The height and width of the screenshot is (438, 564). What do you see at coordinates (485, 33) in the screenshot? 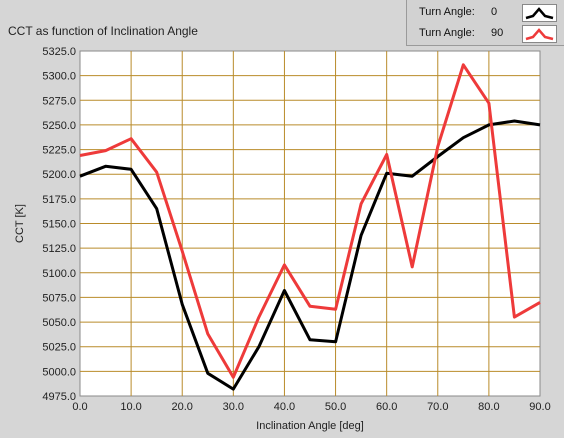
I see `legend-entry-turn-angle-90: Turn Angle: 90` at bounding box center [485, 33].